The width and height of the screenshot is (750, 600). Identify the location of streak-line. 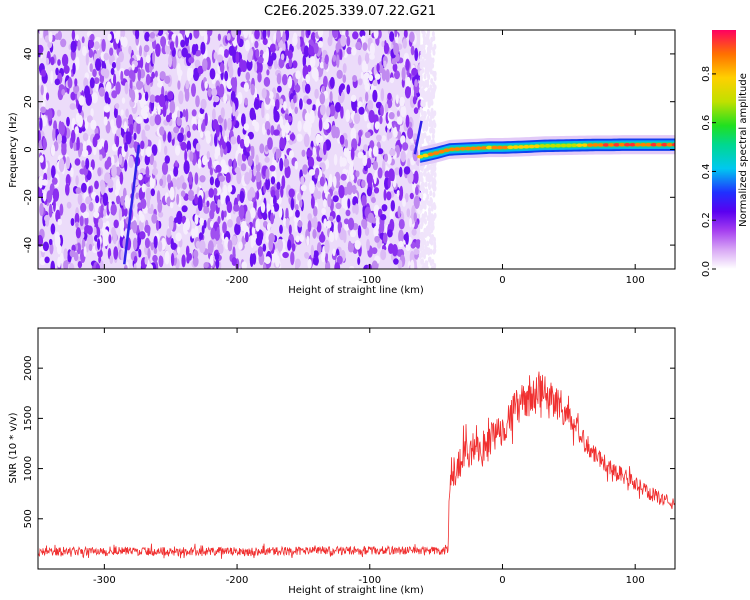
(132, 204).